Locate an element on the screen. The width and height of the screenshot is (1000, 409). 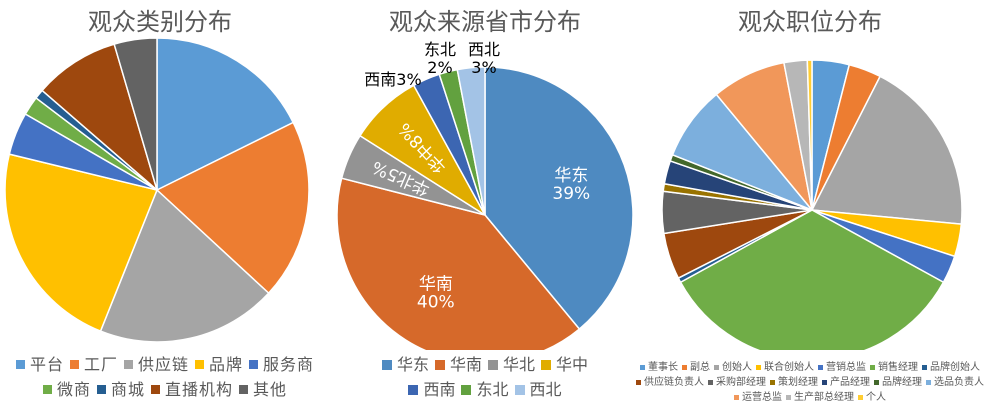
legend-item: 董事长 is located at coordinates (659, 367).